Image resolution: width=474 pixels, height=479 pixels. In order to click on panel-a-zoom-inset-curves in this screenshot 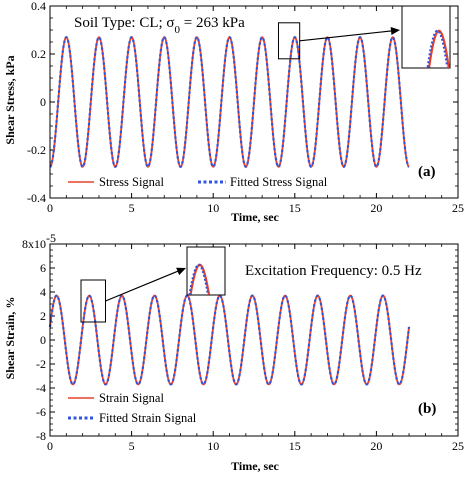, I will do `click(438, 49)`.